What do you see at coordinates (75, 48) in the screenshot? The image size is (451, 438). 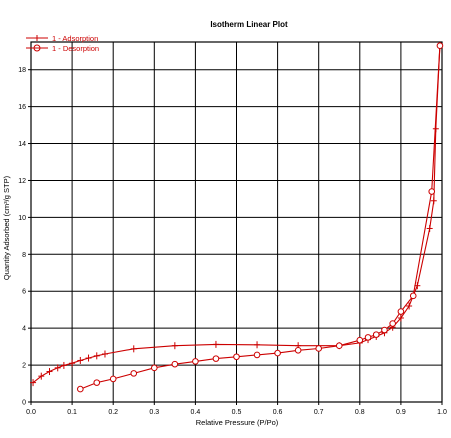 I see `legend-label-desorption: 1 - Desorption` at bounding box center [75, 48].